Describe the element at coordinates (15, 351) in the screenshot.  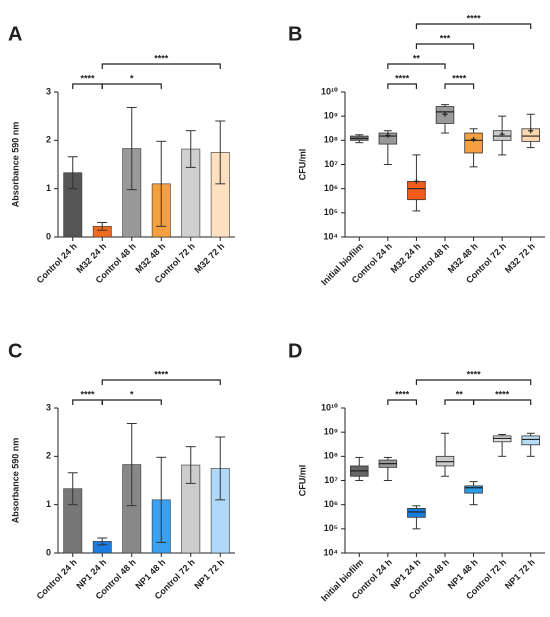
I see `panel-label: C` at that location.